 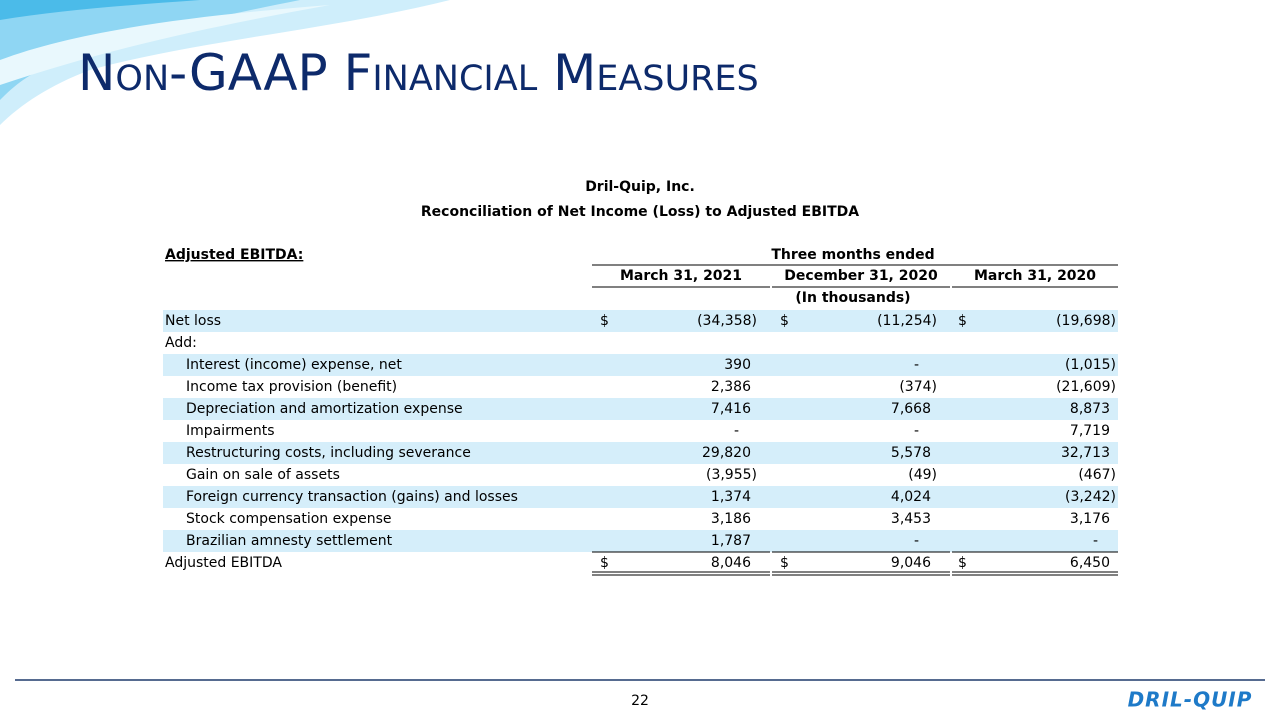 What do you see at coordinates (907, 321) in the screenshot?
I see `cell-value: (11,254)` at bounding box center [907, 321].